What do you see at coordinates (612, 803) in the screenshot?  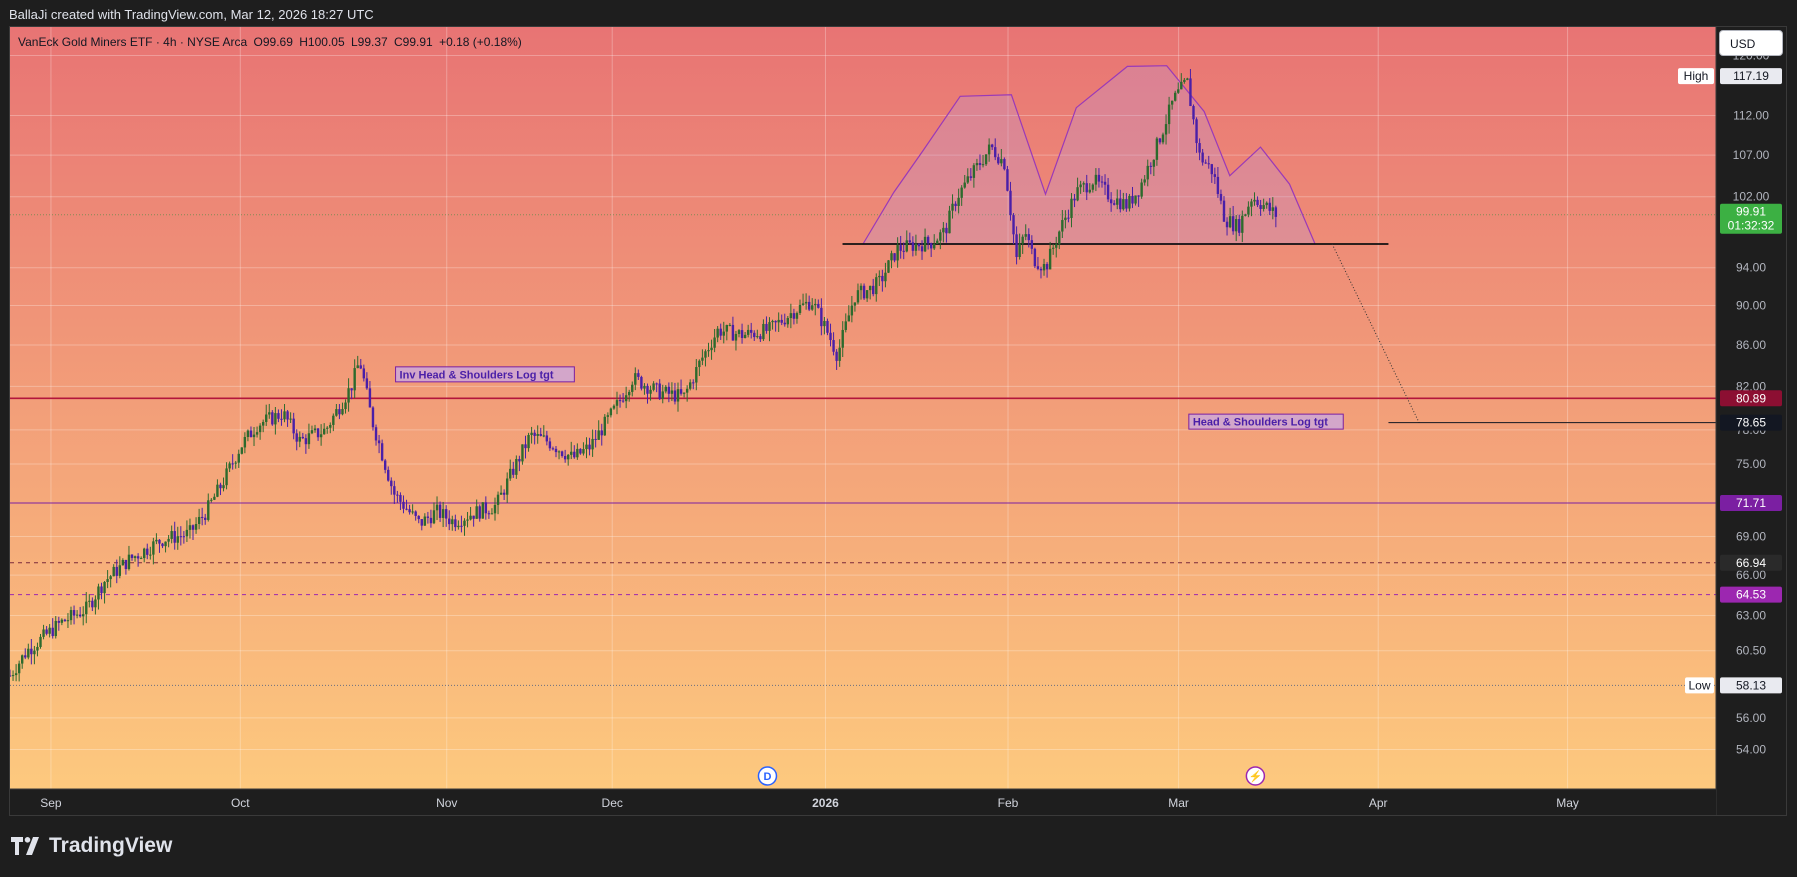 I see `x-tick-label: Dec` at bounding box center [612, 803].